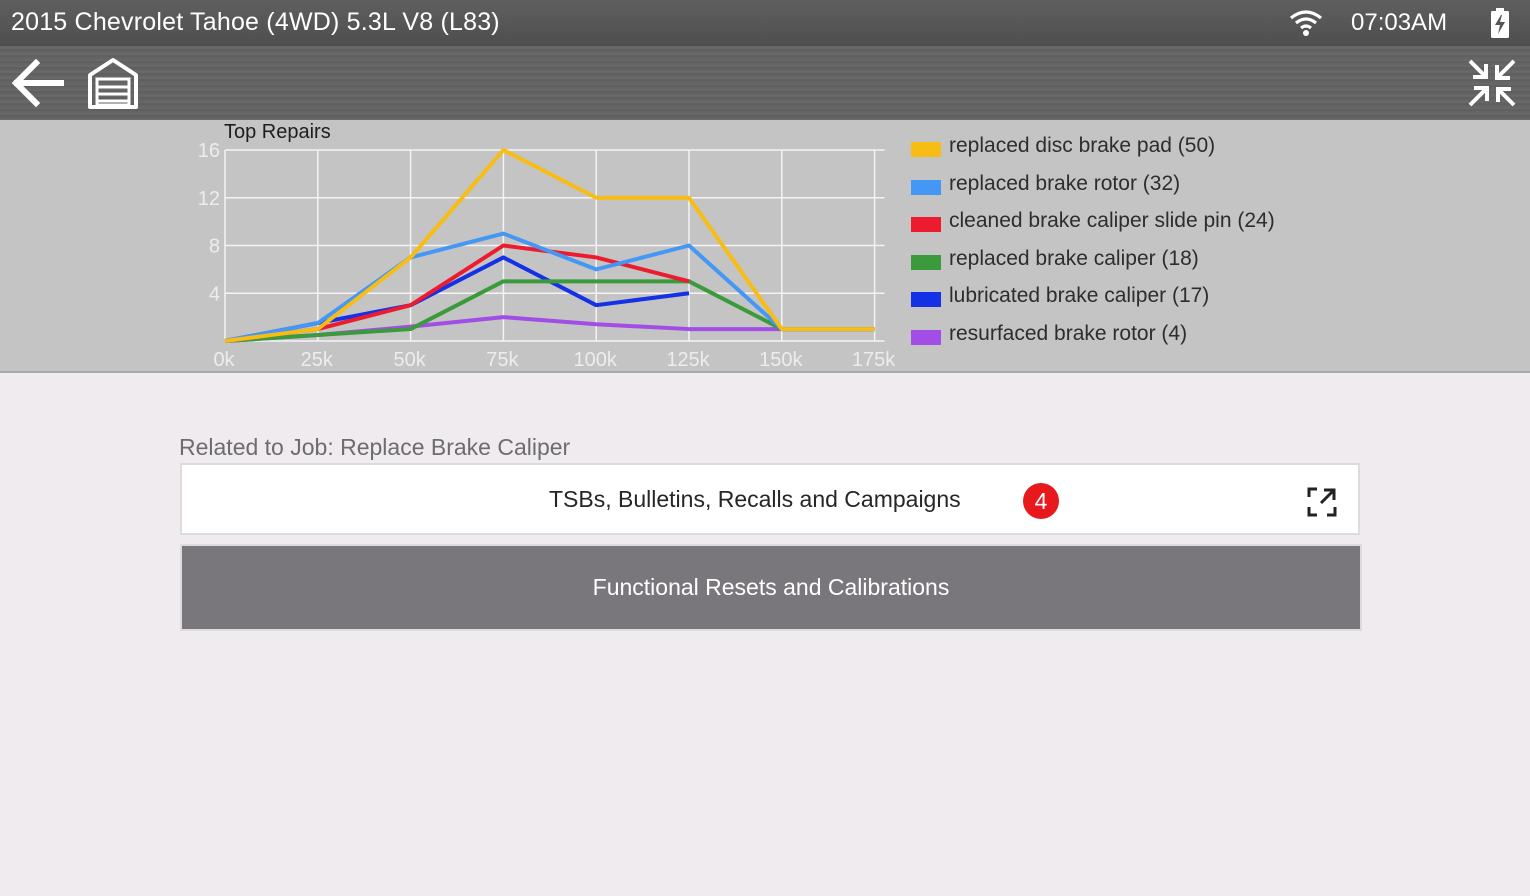  What do you see at coordinates (224, 360) in the screenshot?
I see `x-tick-label: 0k` at bounding box center [224, 360].